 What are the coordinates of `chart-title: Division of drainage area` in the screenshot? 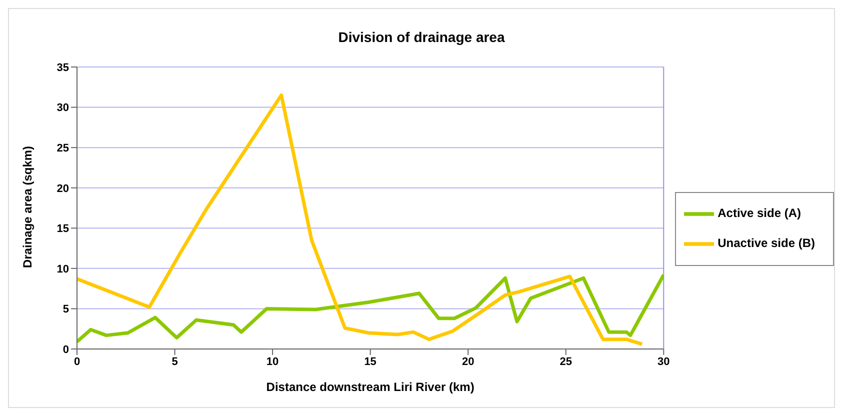 It's located at (421, 37).